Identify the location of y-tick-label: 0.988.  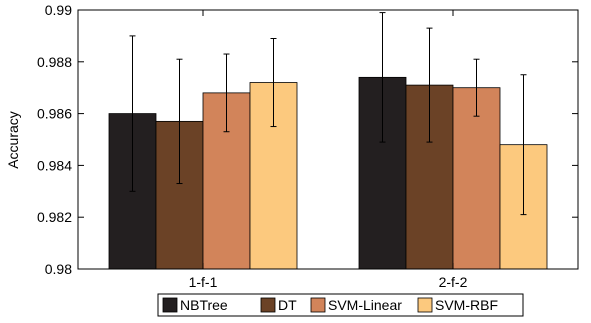
(54, 62).